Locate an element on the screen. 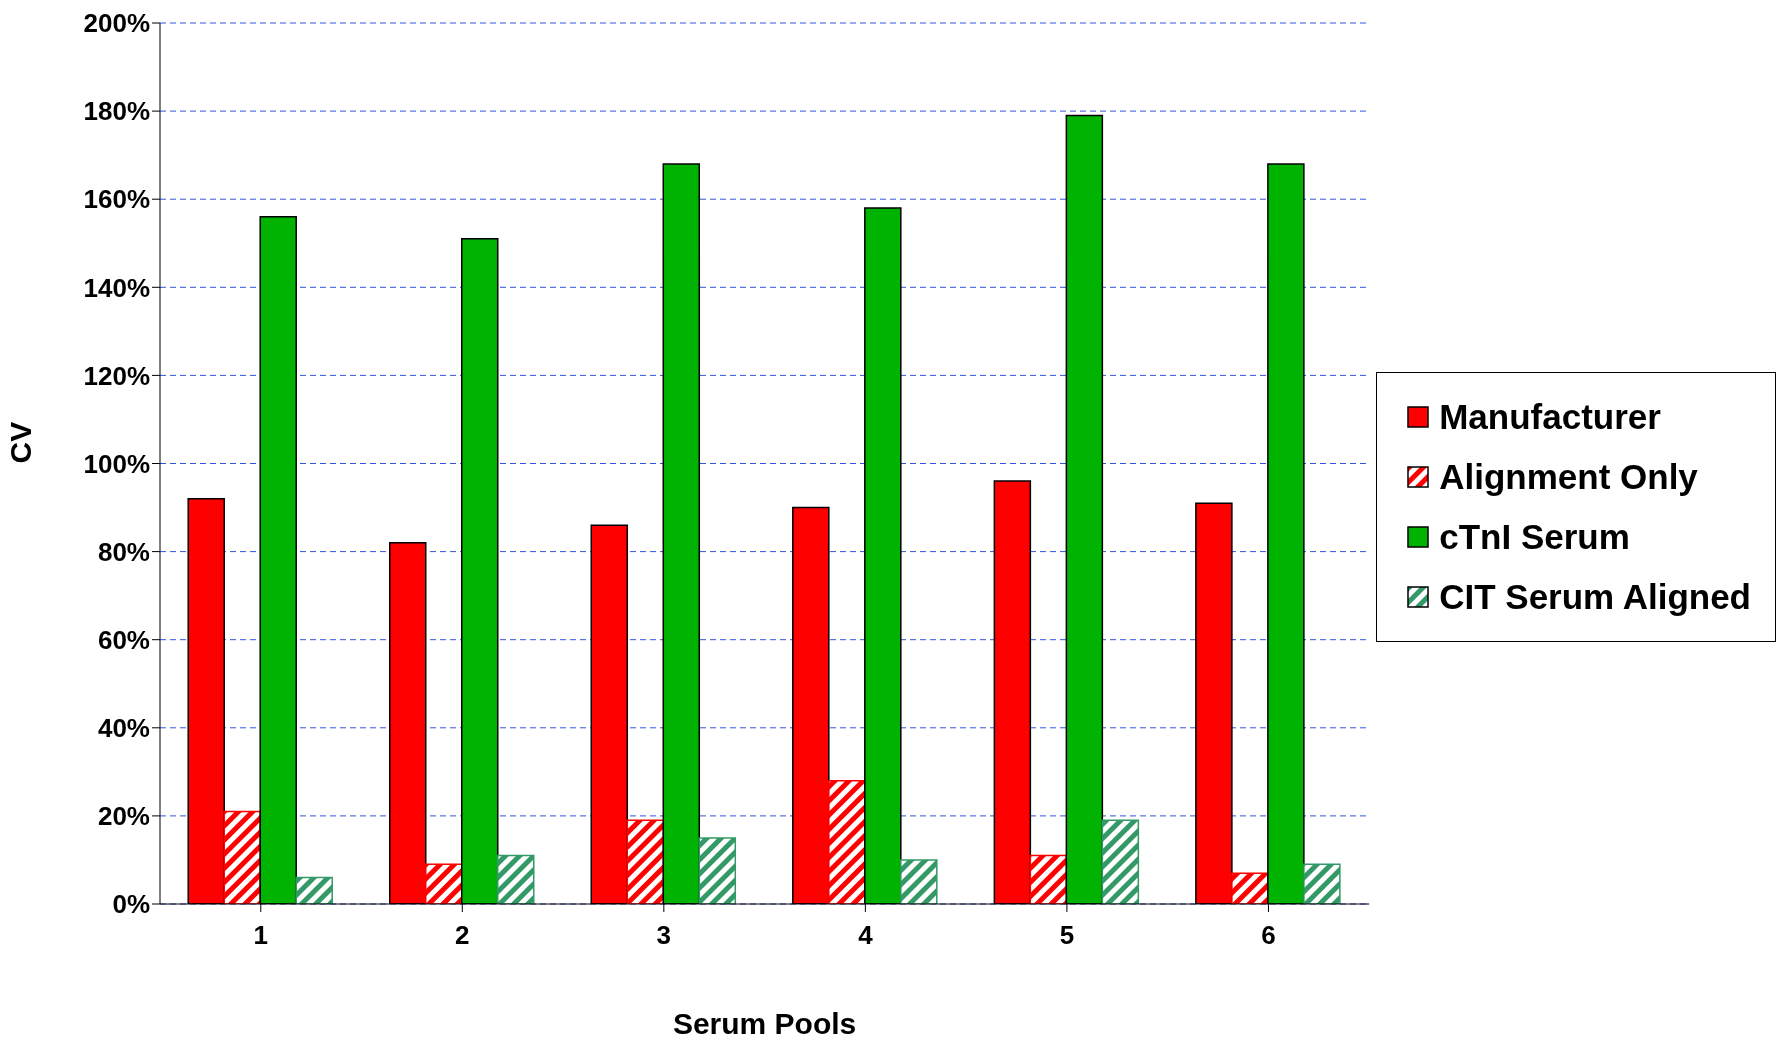  legend-label: Alignment Only is located at coordinates (1568, 477).